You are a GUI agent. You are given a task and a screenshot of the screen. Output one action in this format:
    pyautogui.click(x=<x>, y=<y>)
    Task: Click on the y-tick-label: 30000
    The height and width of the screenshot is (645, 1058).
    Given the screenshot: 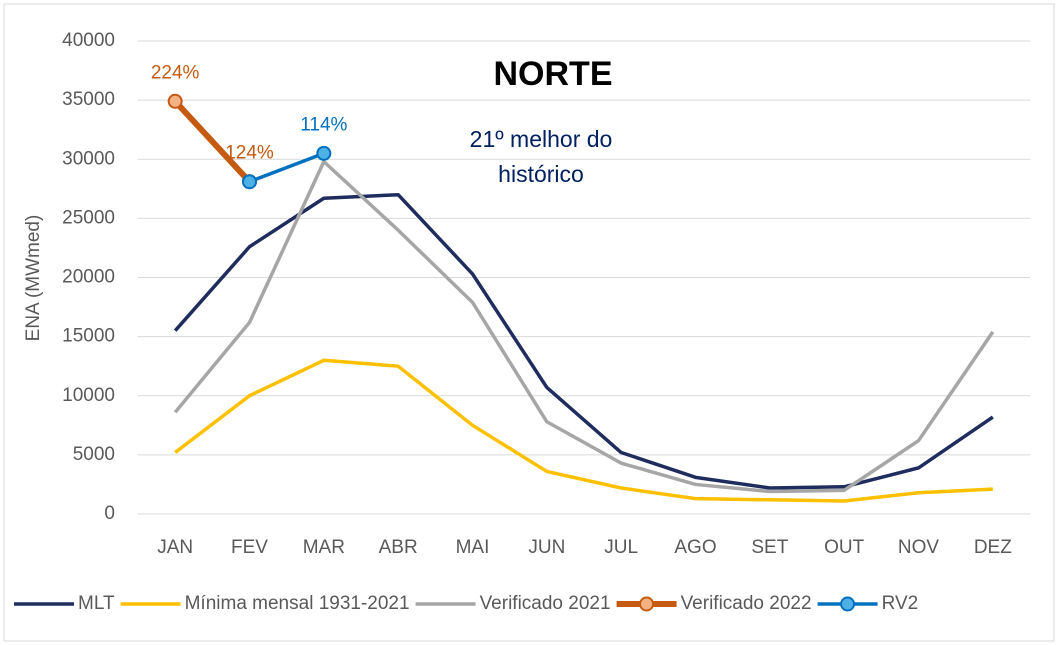 What is the action you would take?
    pyautogui.click(x=88, y=158)
    